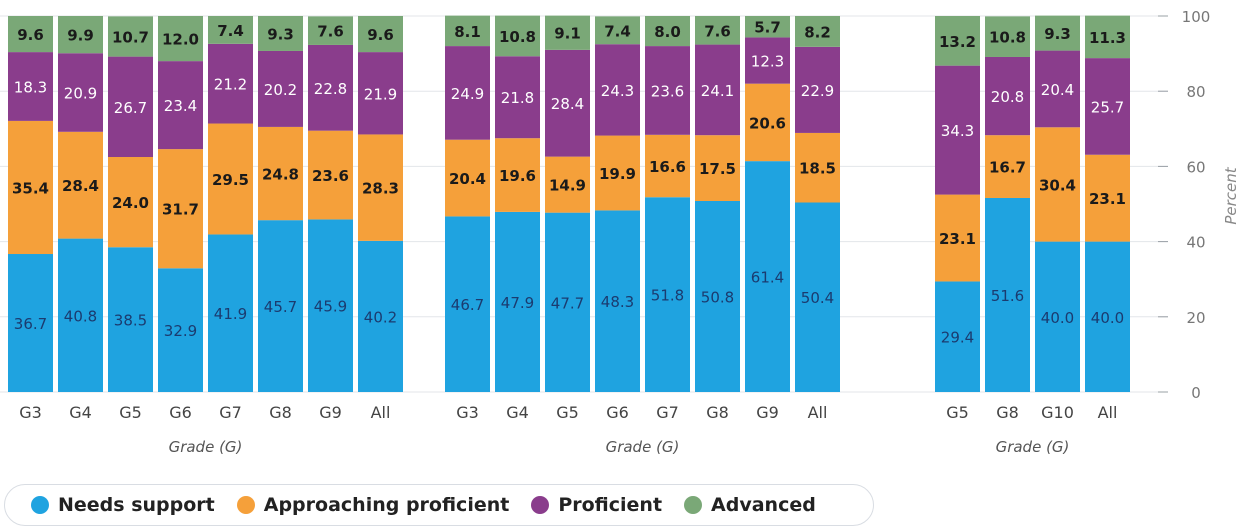  What do you see at coordinates (643, 447) in the screenshot?
I see `x-axis-label: Grade (G)` at bounding box center [643, 447].